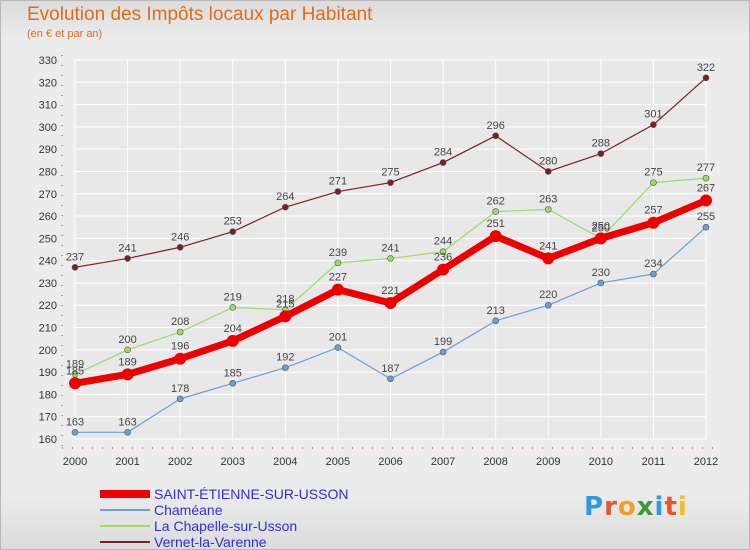 This screenshot has height=550, width=750. What do you see at coordinates (548, 462) in the screenshot?
I see `x-tick-label: 2009` at bounding box center [548, 462].